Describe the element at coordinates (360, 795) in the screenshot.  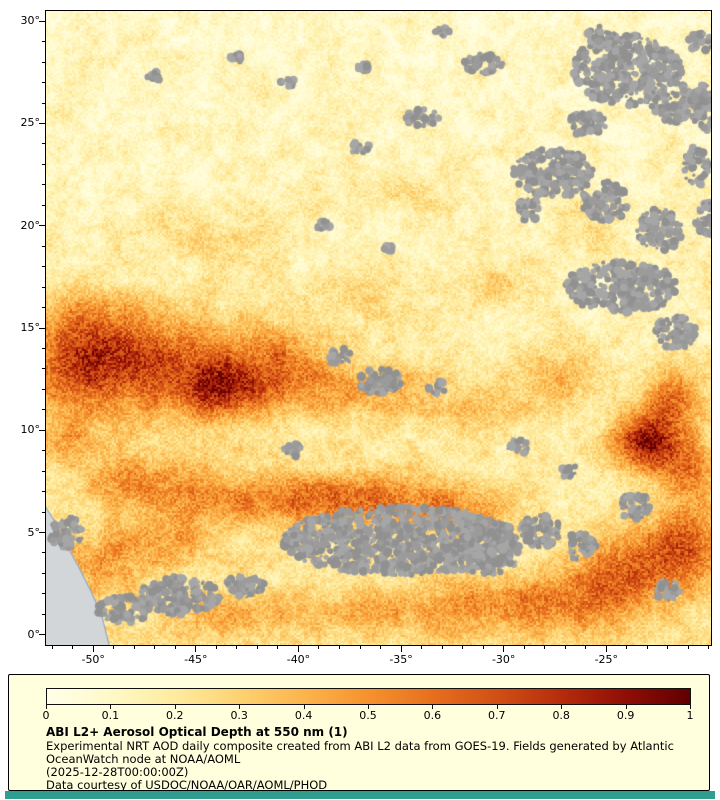
I see `footer-teal-bar` at that location.